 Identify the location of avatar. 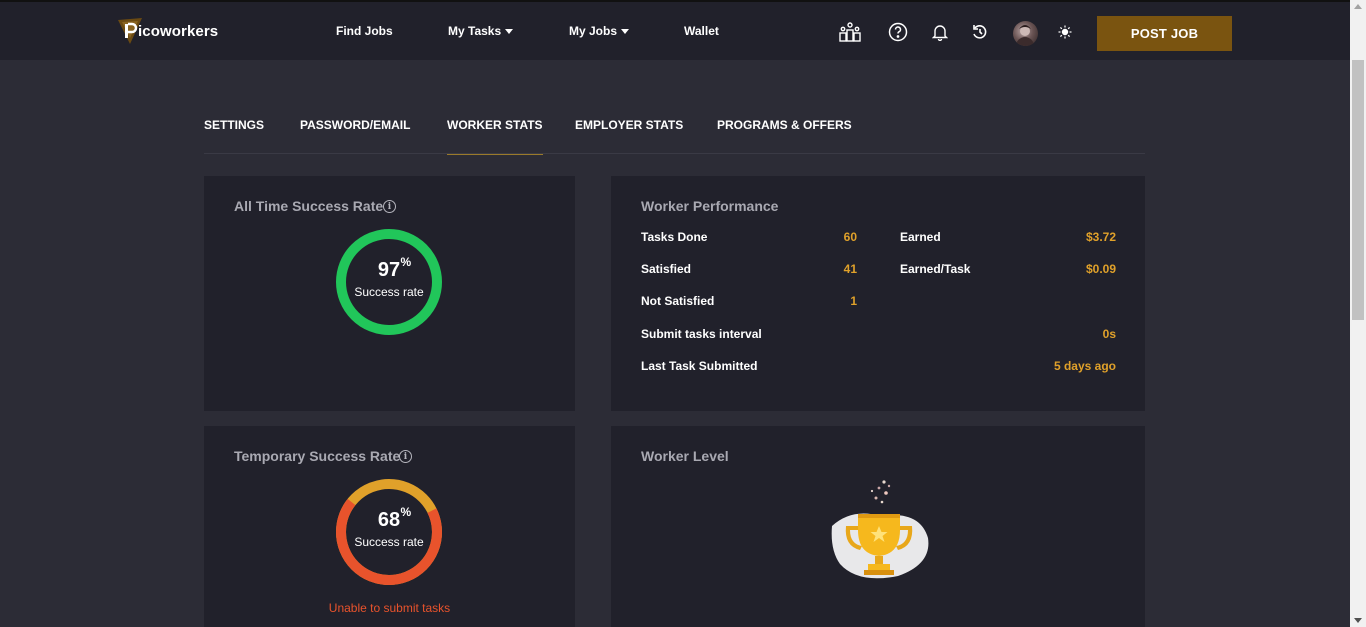
(1025, 33).